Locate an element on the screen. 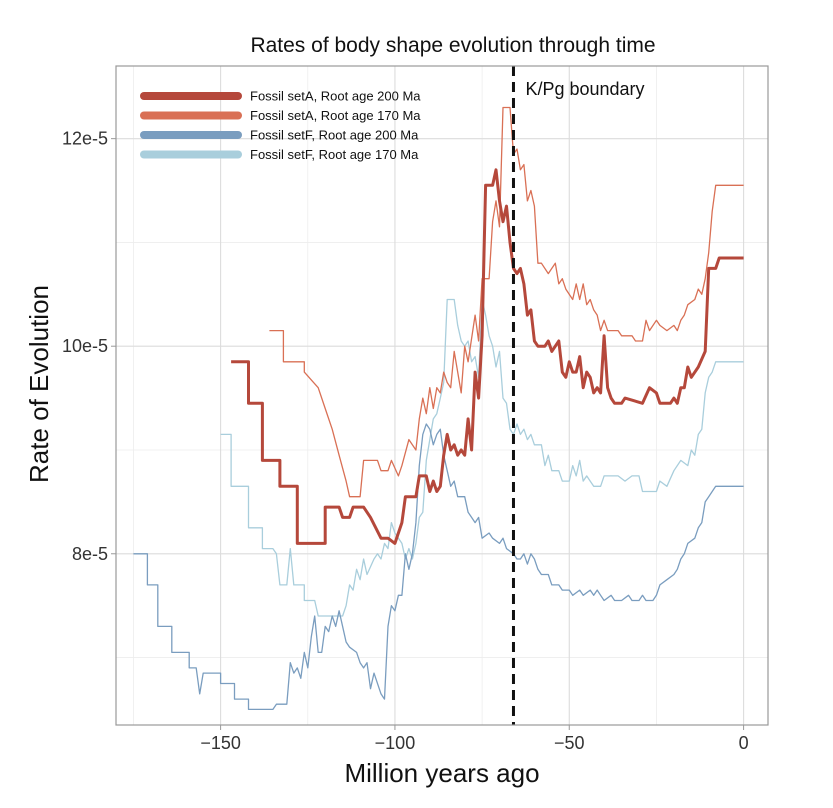 The height and width of the screenshot is (808, 833). y-axis-ticks: 8e-5 10e-5 12e-5 is located at coordinates (89, 346).